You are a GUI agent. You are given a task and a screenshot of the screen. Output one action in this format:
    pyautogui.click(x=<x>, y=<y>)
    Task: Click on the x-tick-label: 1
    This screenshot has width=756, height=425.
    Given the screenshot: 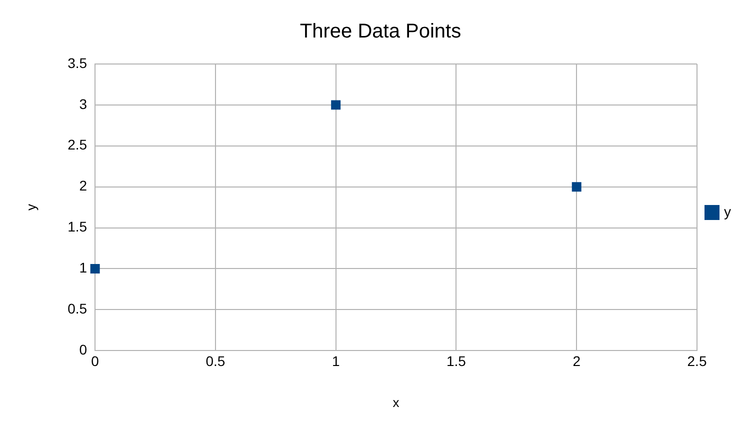 What is the action you would take?
    pyautogui.click(x=336, y=360)
    